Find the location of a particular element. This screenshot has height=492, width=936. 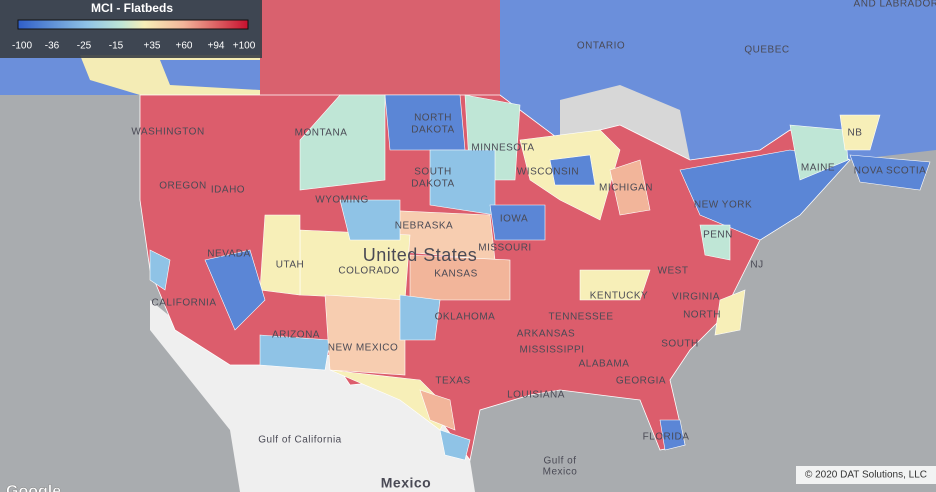

place-label: ARIZONA is located at coordinates (296, 335).